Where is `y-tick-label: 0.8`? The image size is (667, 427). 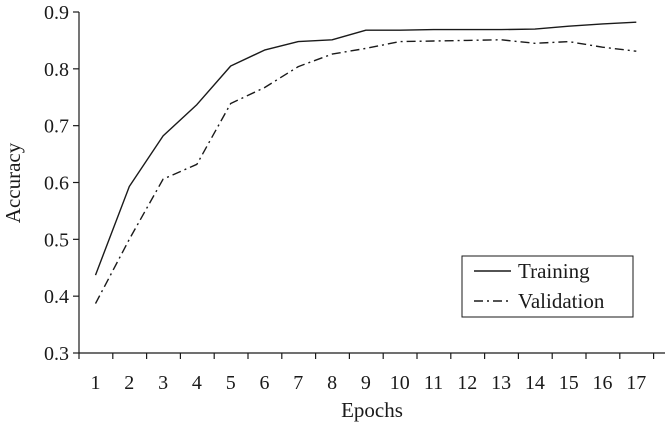 y-tick-label: 0.8 is located at coordinates (56, 70).